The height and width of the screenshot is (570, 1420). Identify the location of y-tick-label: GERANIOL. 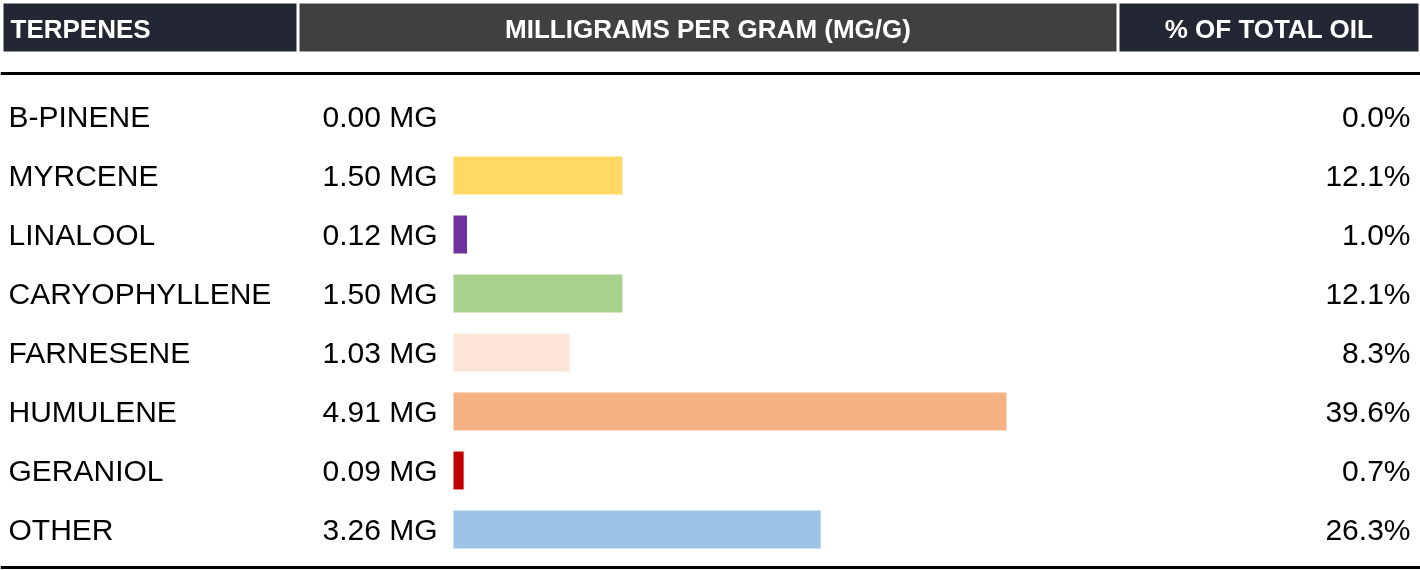
(86, 470).